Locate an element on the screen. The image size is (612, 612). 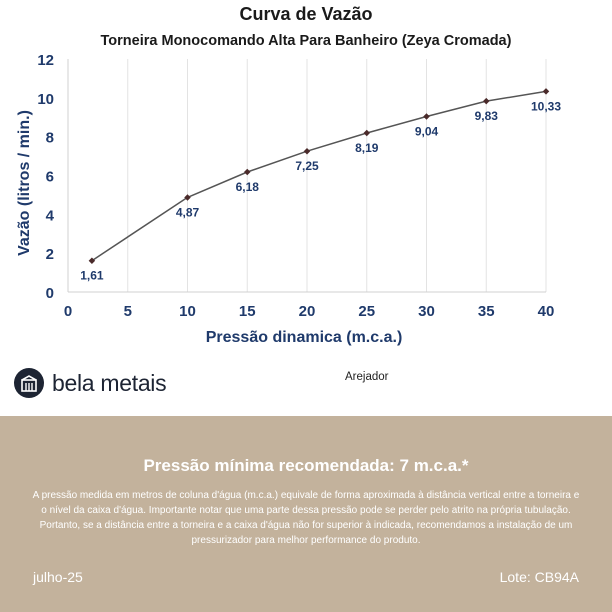
data-label: 4,87 is located at coordinates (188, 212).